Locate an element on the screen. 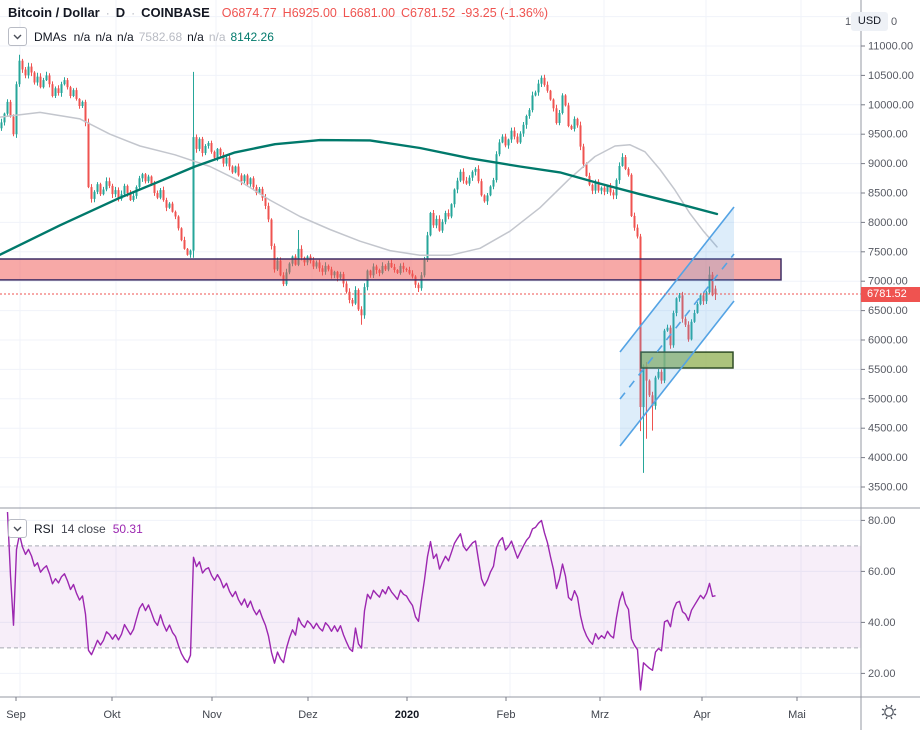 This screenshot has height=730, width=920. price-tick-label: 8000.00 is located at coordinates (888, 223).